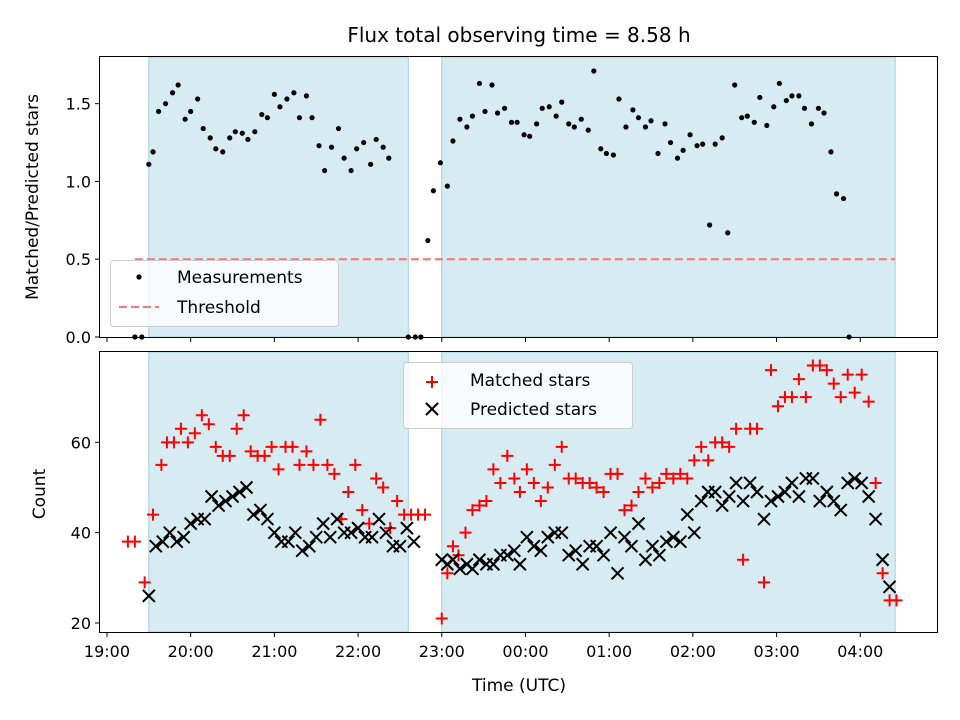 This screenshot has width=960, height=720. I want to click on x-tick-label: 00:00, so click(525, 651).